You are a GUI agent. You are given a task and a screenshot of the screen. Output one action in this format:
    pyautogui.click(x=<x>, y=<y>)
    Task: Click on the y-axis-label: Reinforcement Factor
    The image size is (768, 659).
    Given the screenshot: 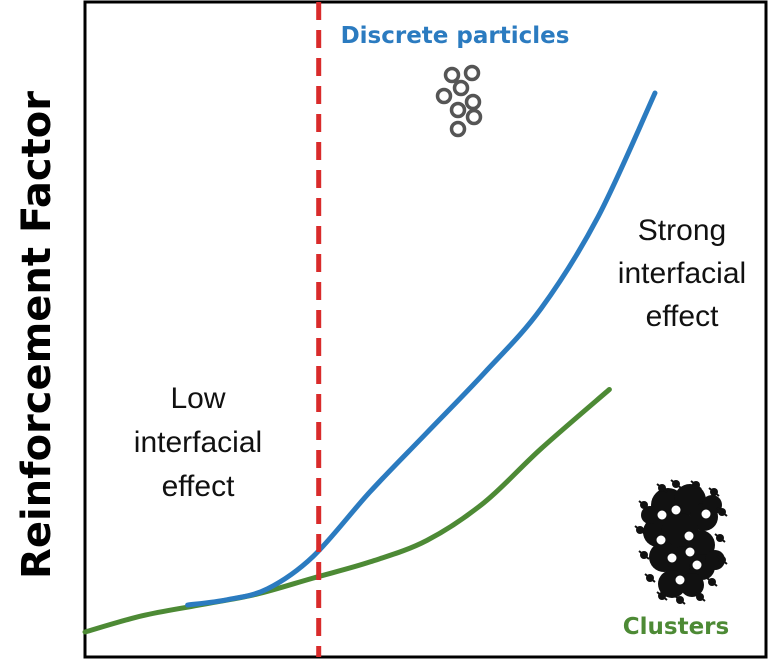 What is the action you would take?
    pyautogui.click(x=37, y=335)
    